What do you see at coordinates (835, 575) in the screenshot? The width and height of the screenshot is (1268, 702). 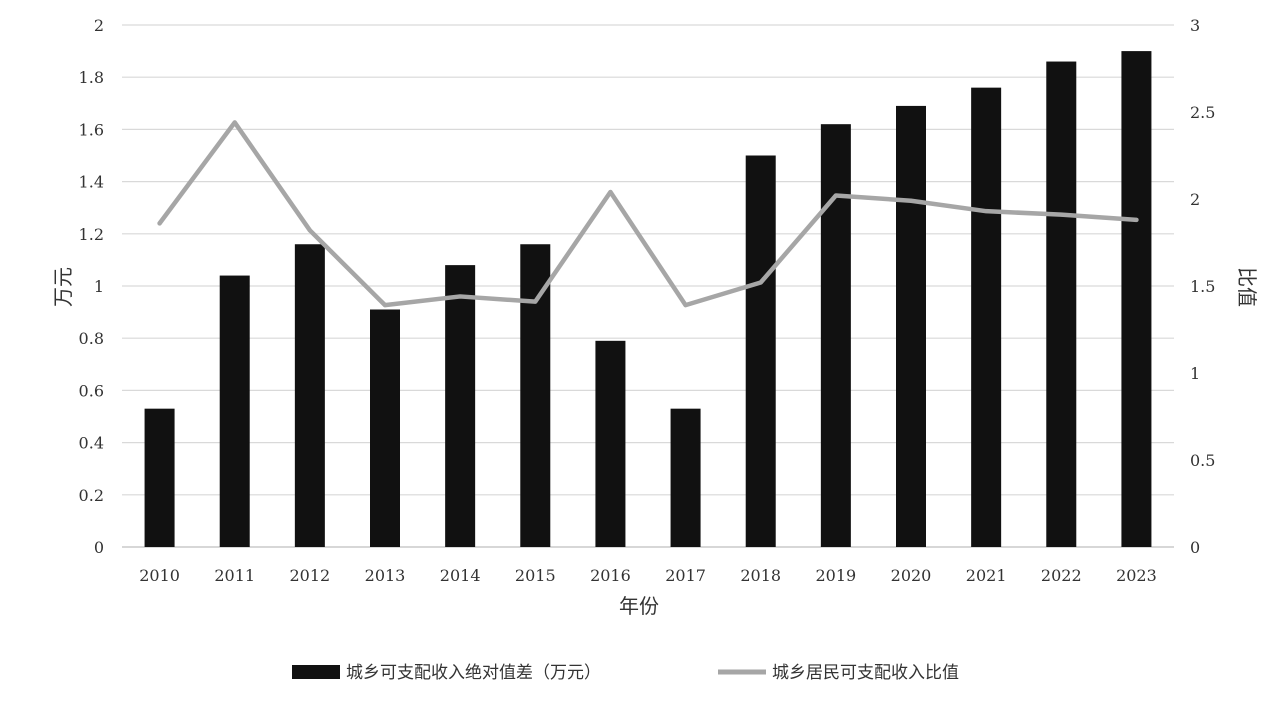 I see `x-tick-label: 2019` at bounding box center [835, 575].